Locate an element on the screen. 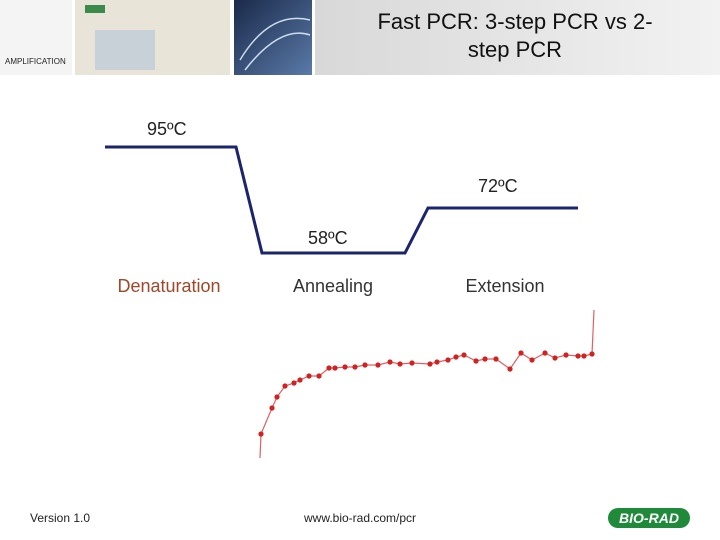  section-label: AMPLIFICATION is located at coordinates (35, 61).